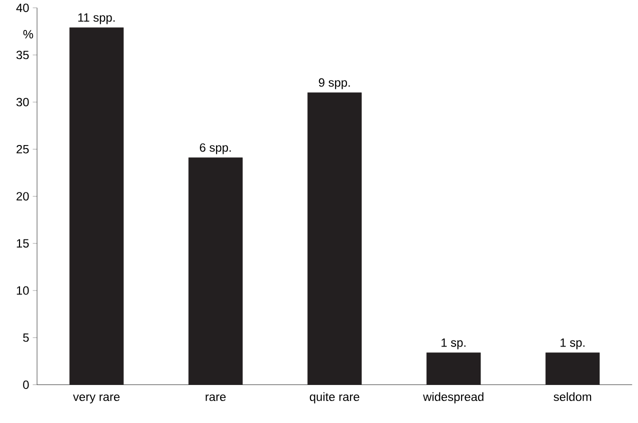 This screenshot has width=638, height=423. Describe the element at coordinates (22, 196) in the screenshot. I see `y-tick-label: 20` at that location.